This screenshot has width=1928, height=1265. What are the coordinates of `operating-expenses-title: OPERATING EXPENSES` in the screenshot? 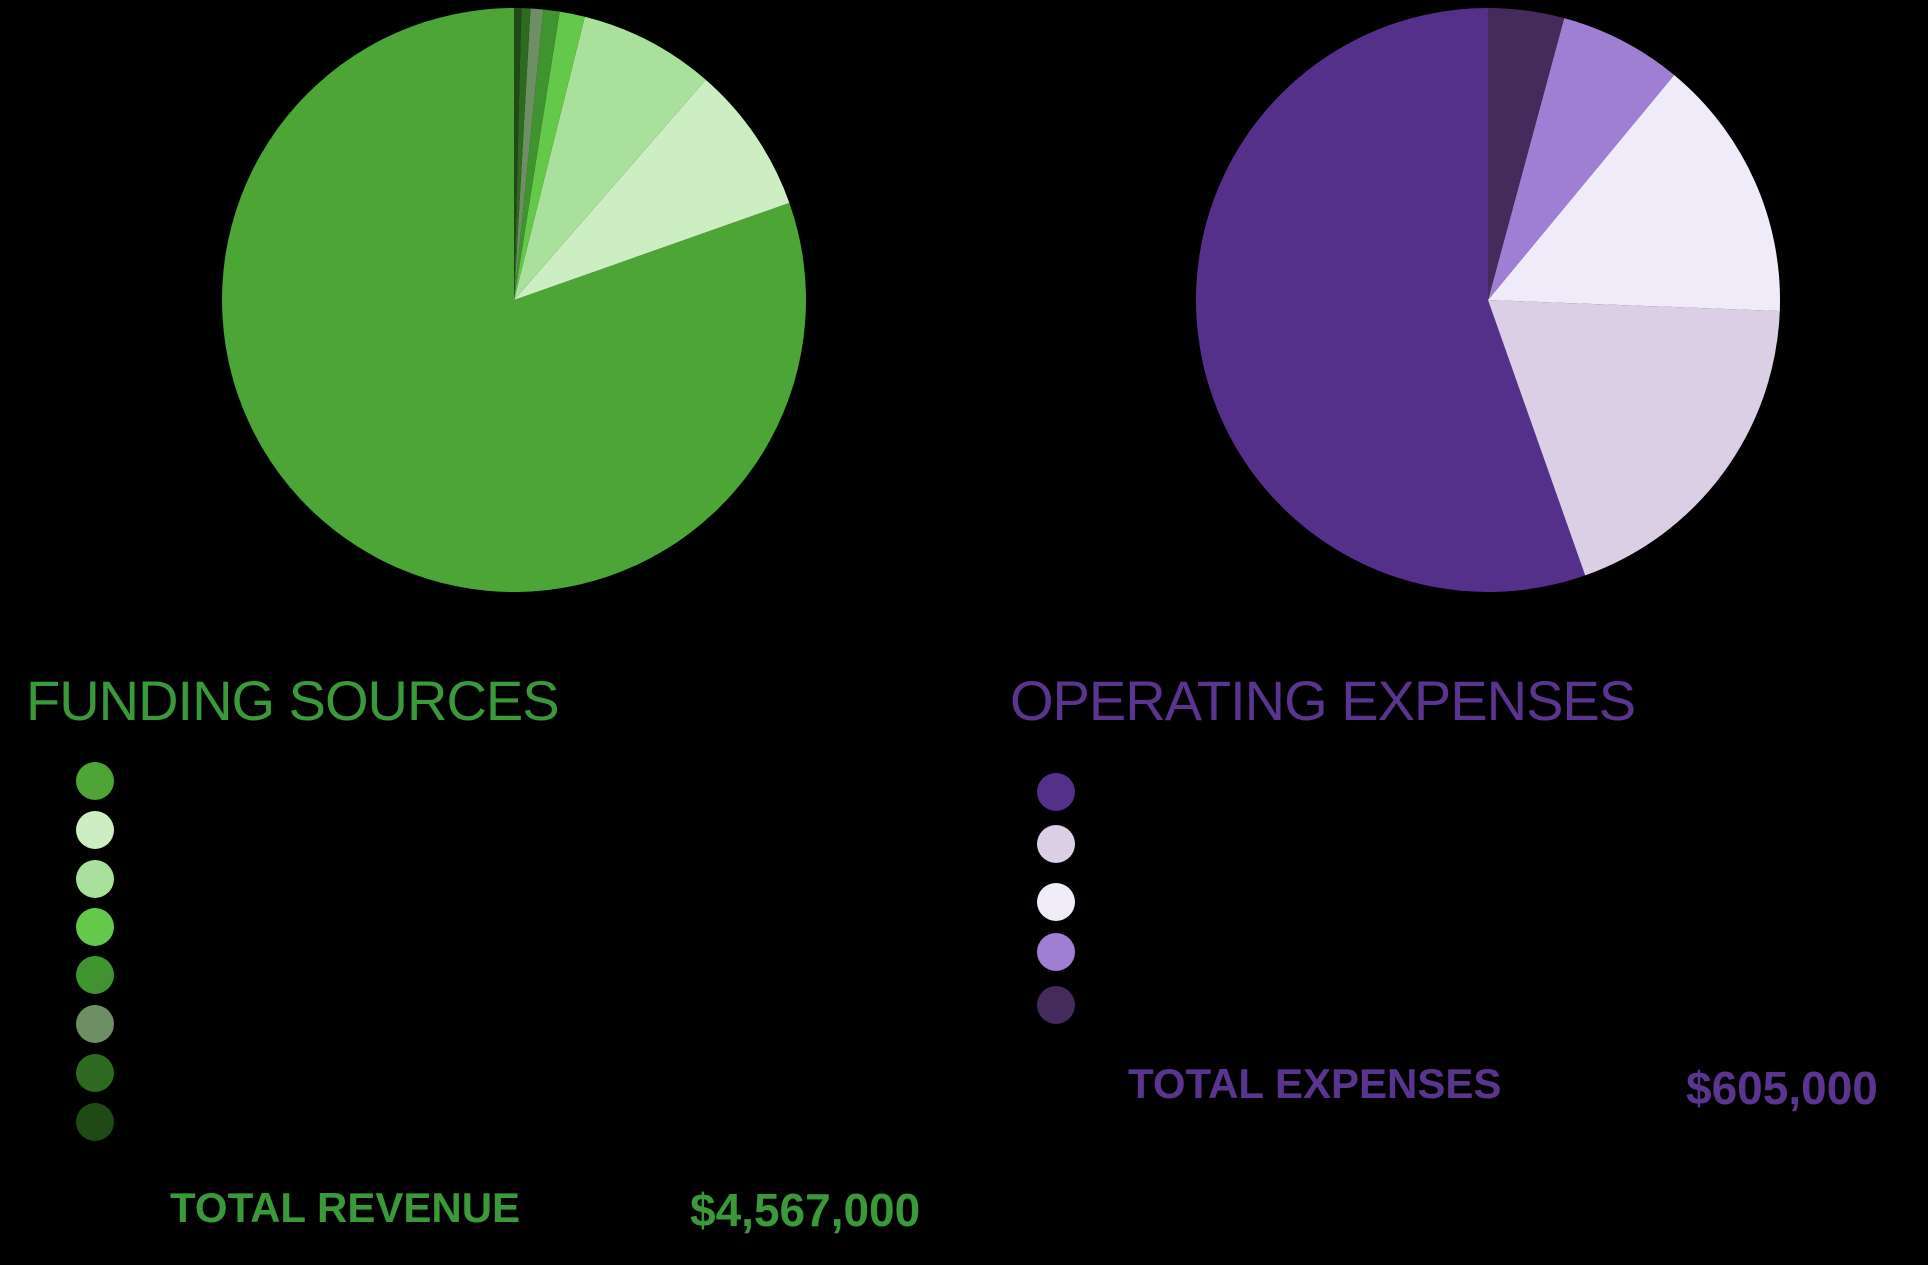 It's located at (1323, 700).